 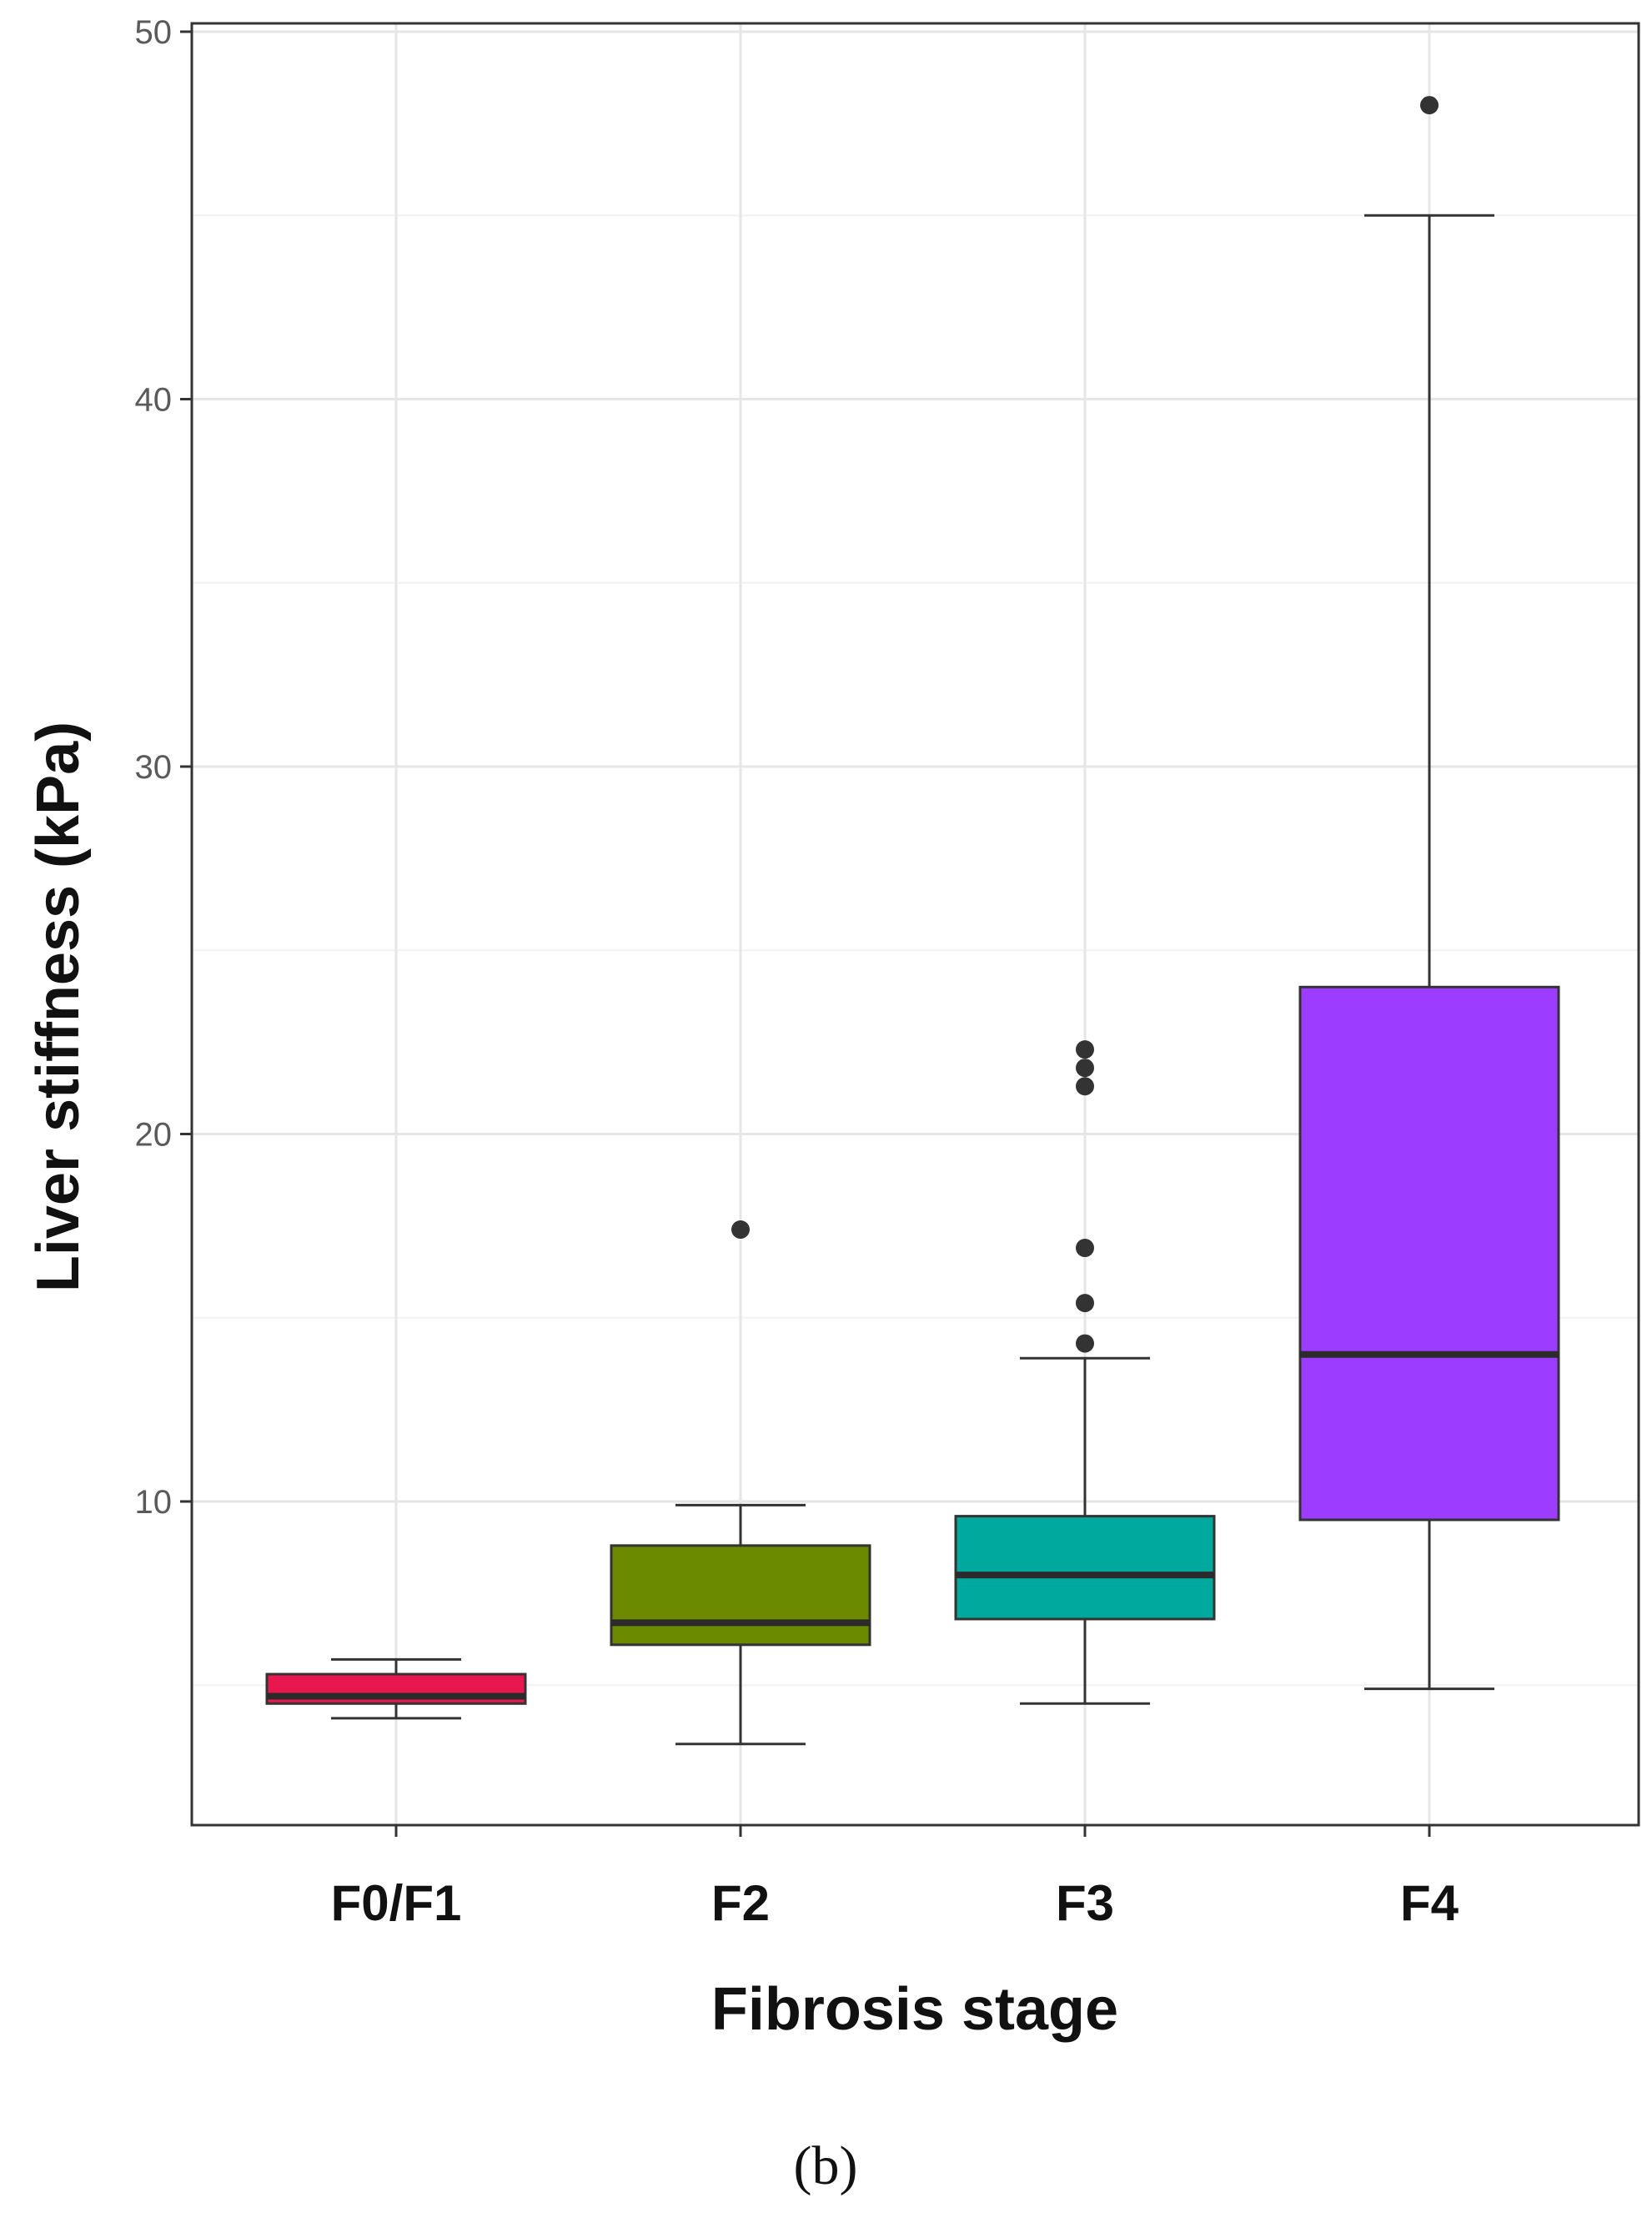 I want to click on box-F2, so click(x=740, y=1483).